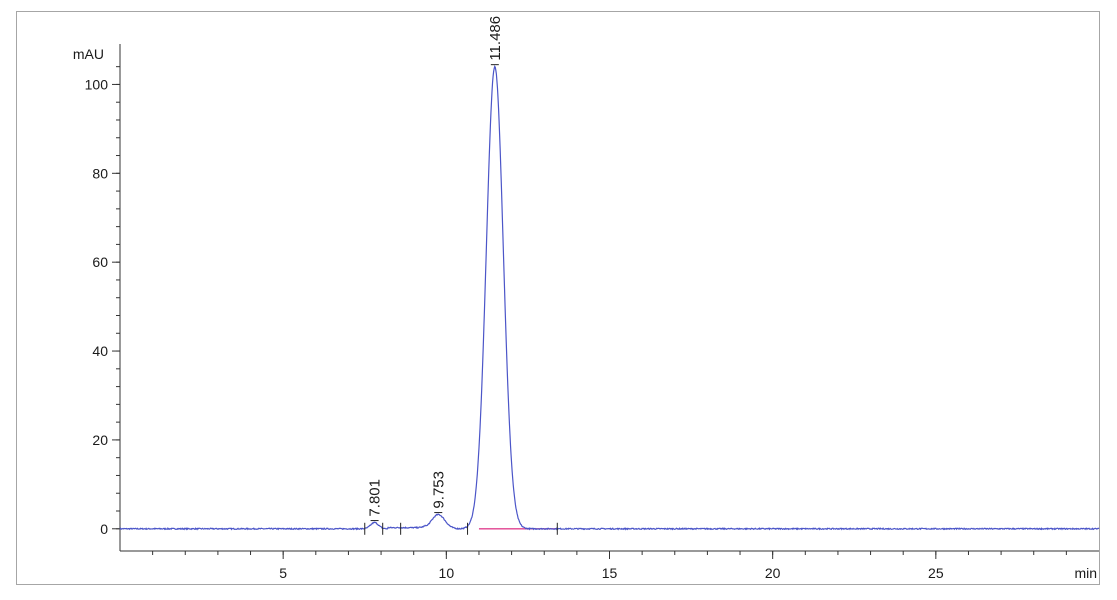 This screenshot has height=600, width=1117. I want to click on x-ticks: 5 10 15 20 25, so click(609, 566).